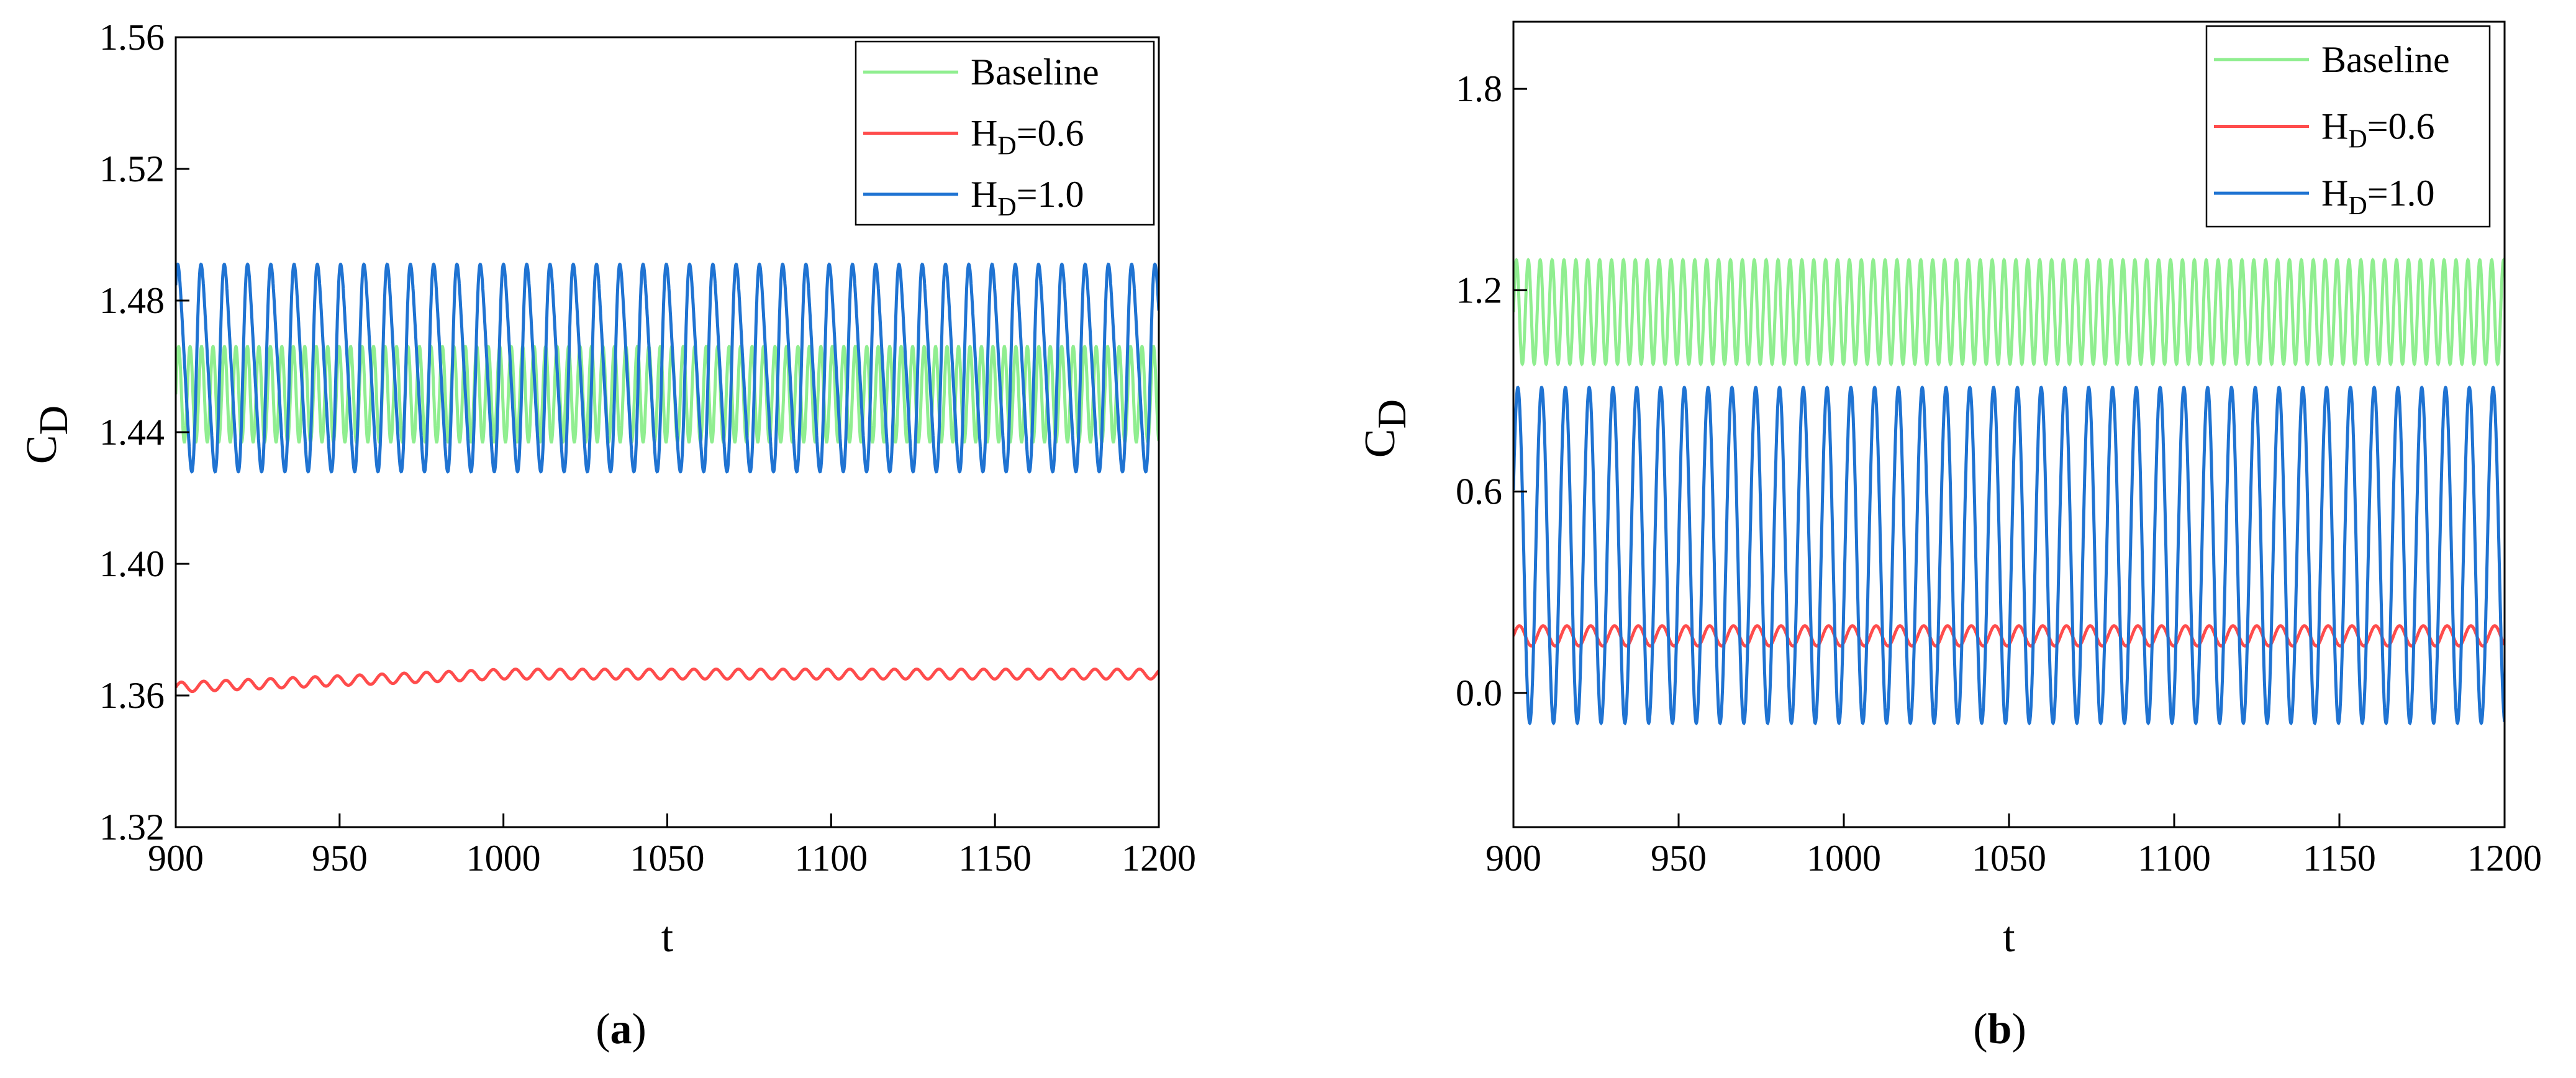  I want to click on panel-caption: (a), so click(621, 1029).